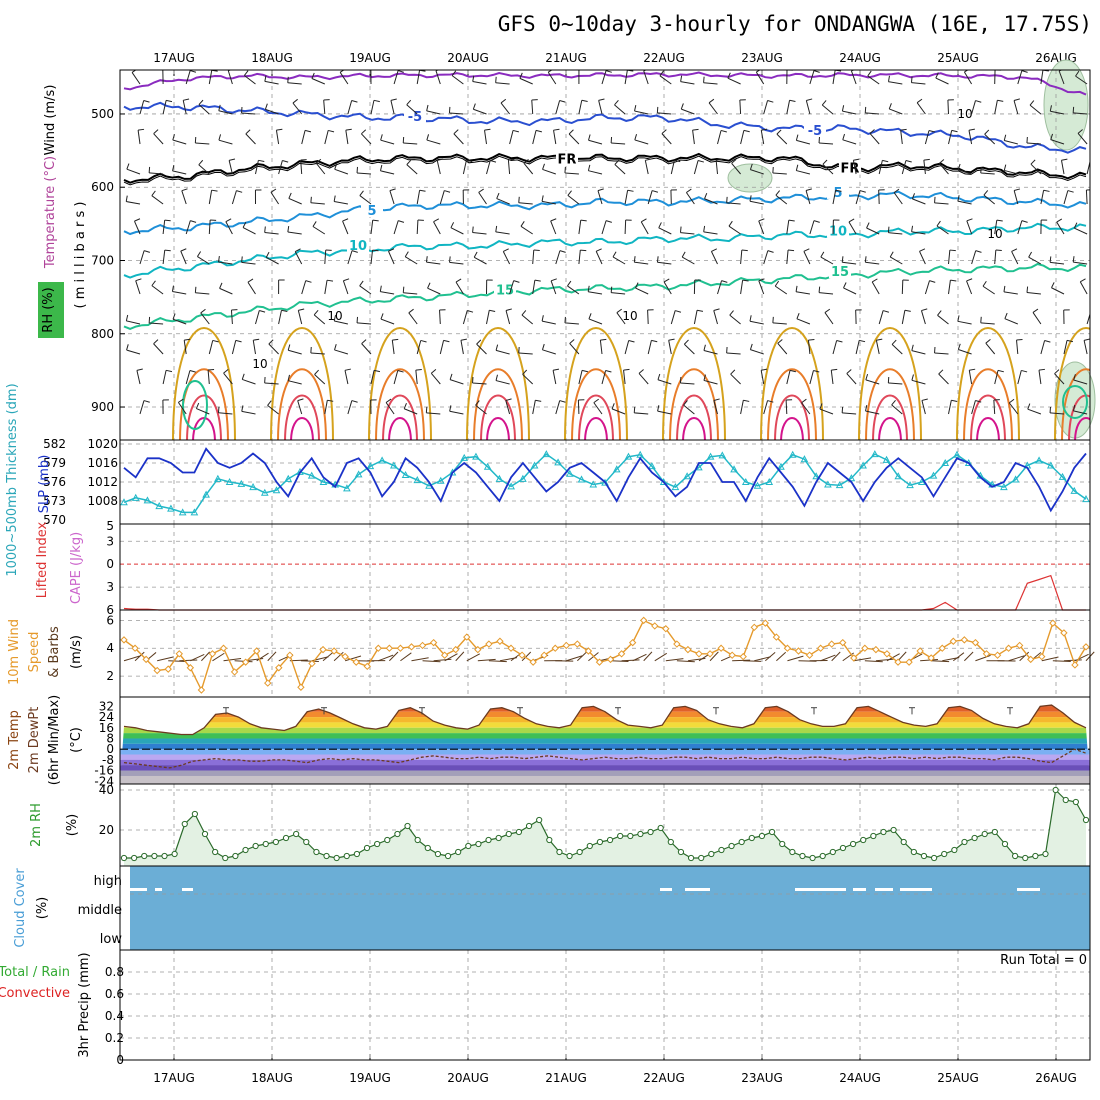 The height and width of the screenshot is (1100, 1100). What do you see at coordinates (35, 972) in the screenshot?
I see `precip-total-label: Total / Rain` at bounding box center [35, 972].